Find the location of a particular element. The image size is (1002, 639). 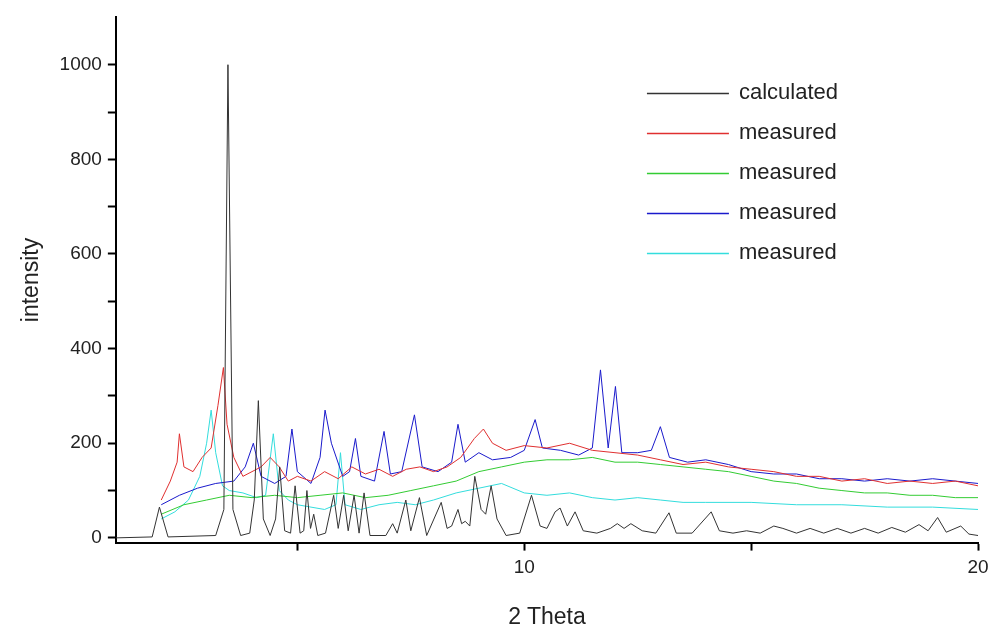

y-tick-label: 0 is located at coordinates (96, 537).